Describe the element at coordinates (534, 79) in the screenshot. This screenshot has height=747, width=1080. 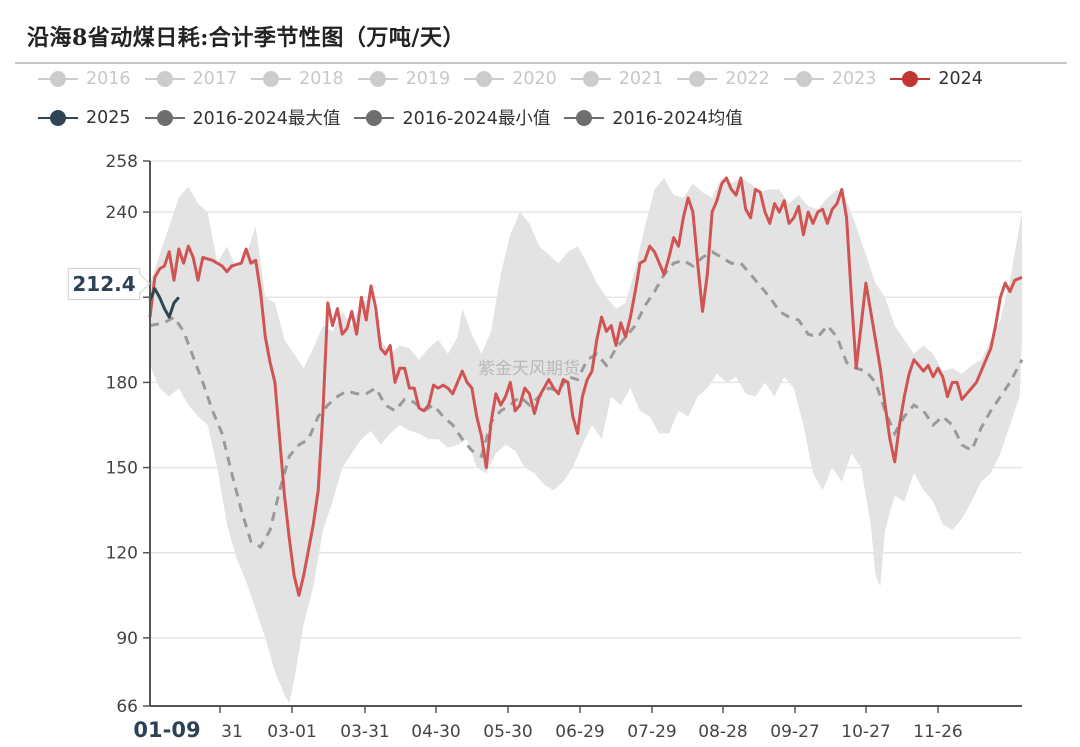
I see `legend-label: 2020` at that location.